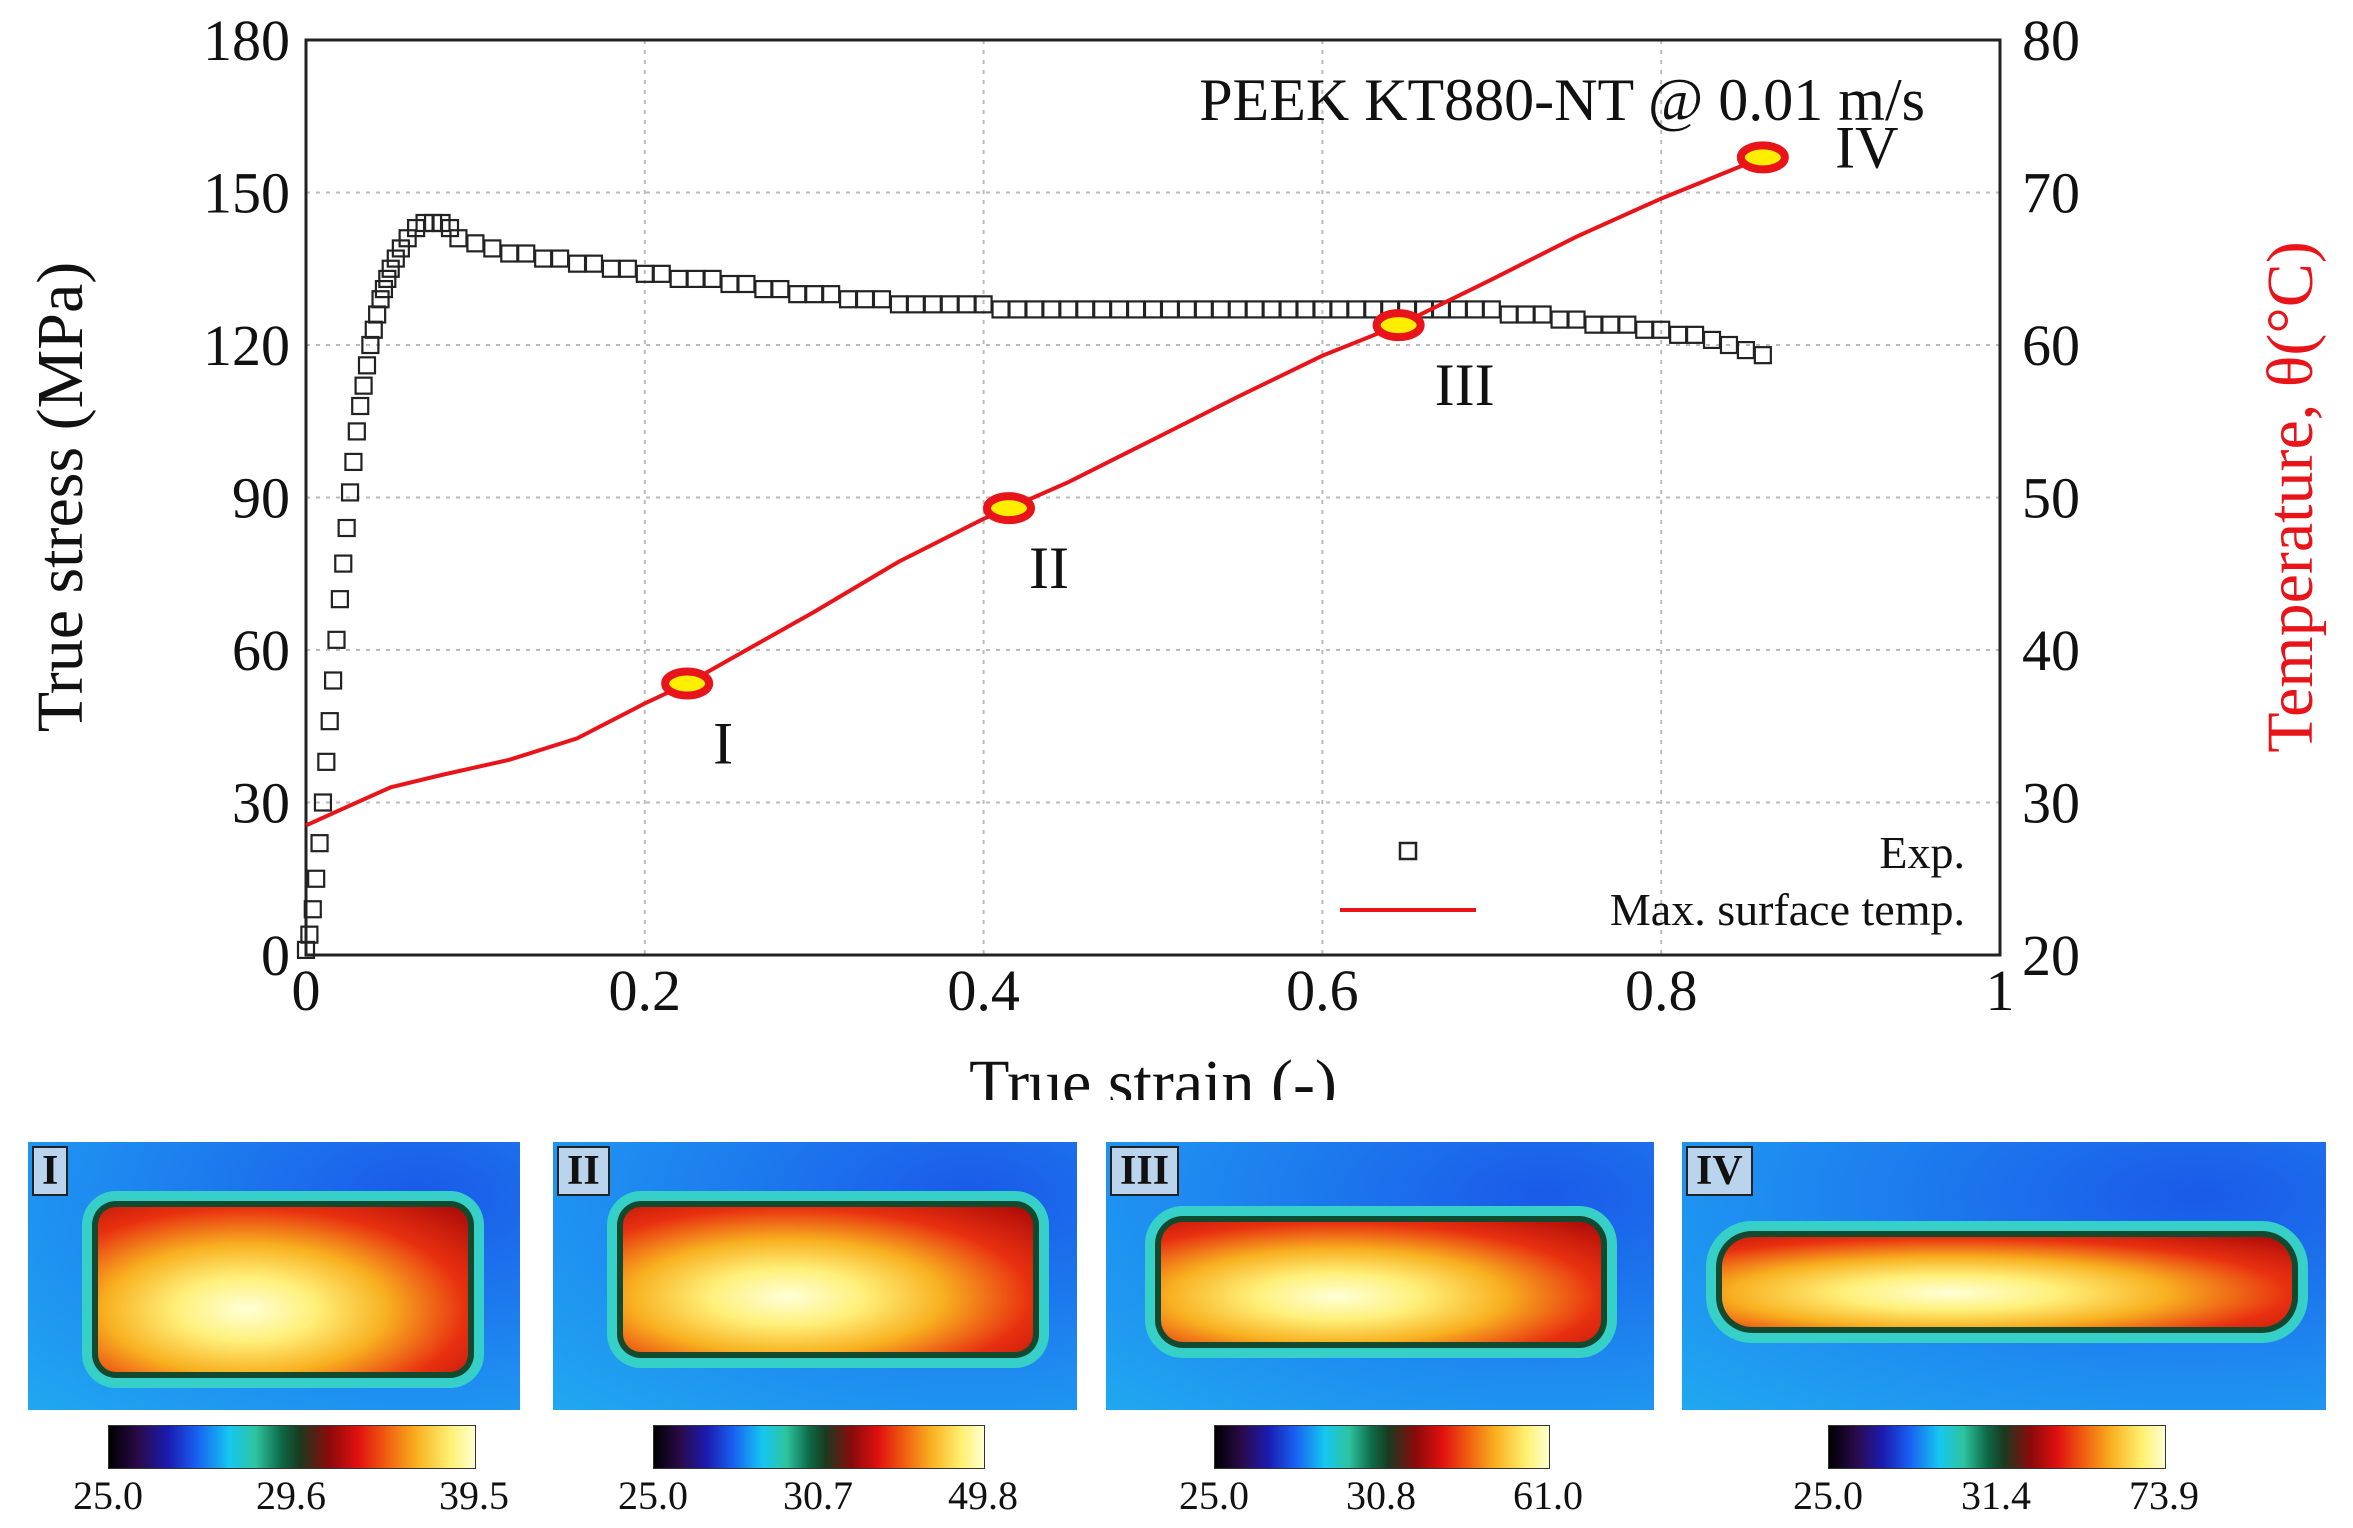 This screenshot has height=1528, width=2353. What do you see at coordinates (1922, 852) in the screenshot?
I see `legend-label-exp: Exp.` at bounding box center [1922, 852].